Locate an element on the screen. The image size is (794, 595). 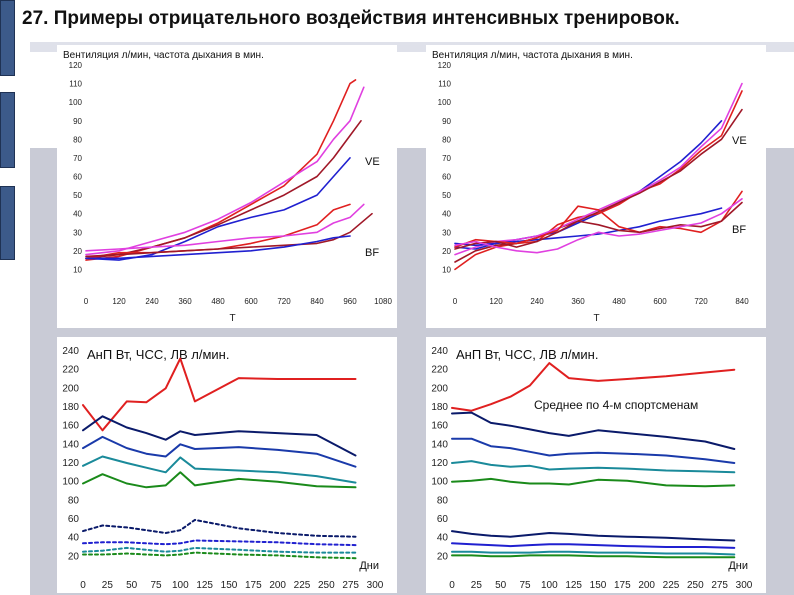
y-tick-label: 10 is located at coordinates (446, 269).